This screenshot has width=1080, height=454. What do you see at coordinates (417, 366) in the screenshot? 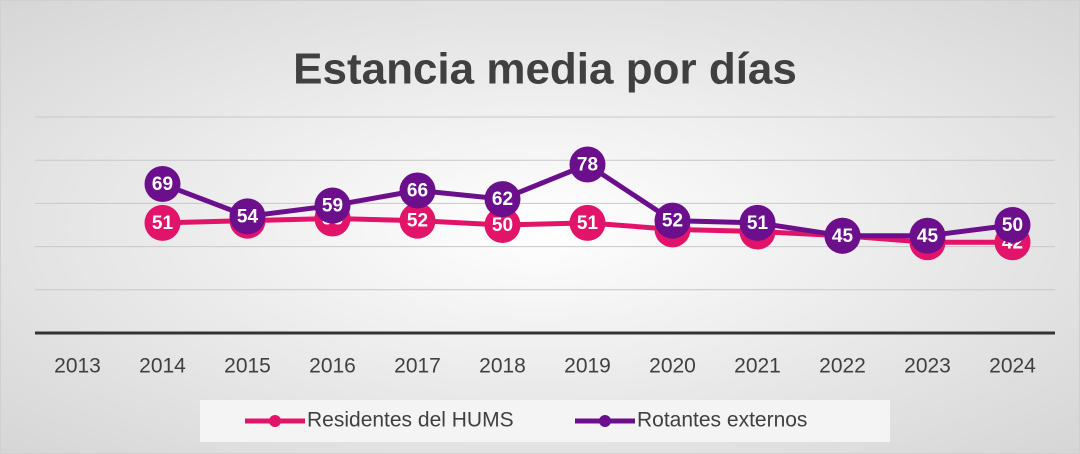
I see `x-tick-label: 2017` at bounding box center [417, 366].